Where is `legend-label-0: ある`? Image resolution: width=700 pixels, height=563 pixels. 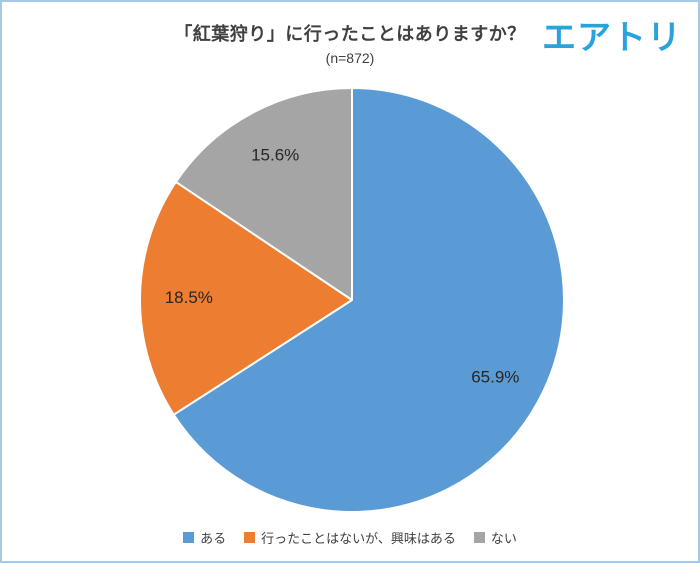 legend-label-0: ある is located at coordinates (213, 538).